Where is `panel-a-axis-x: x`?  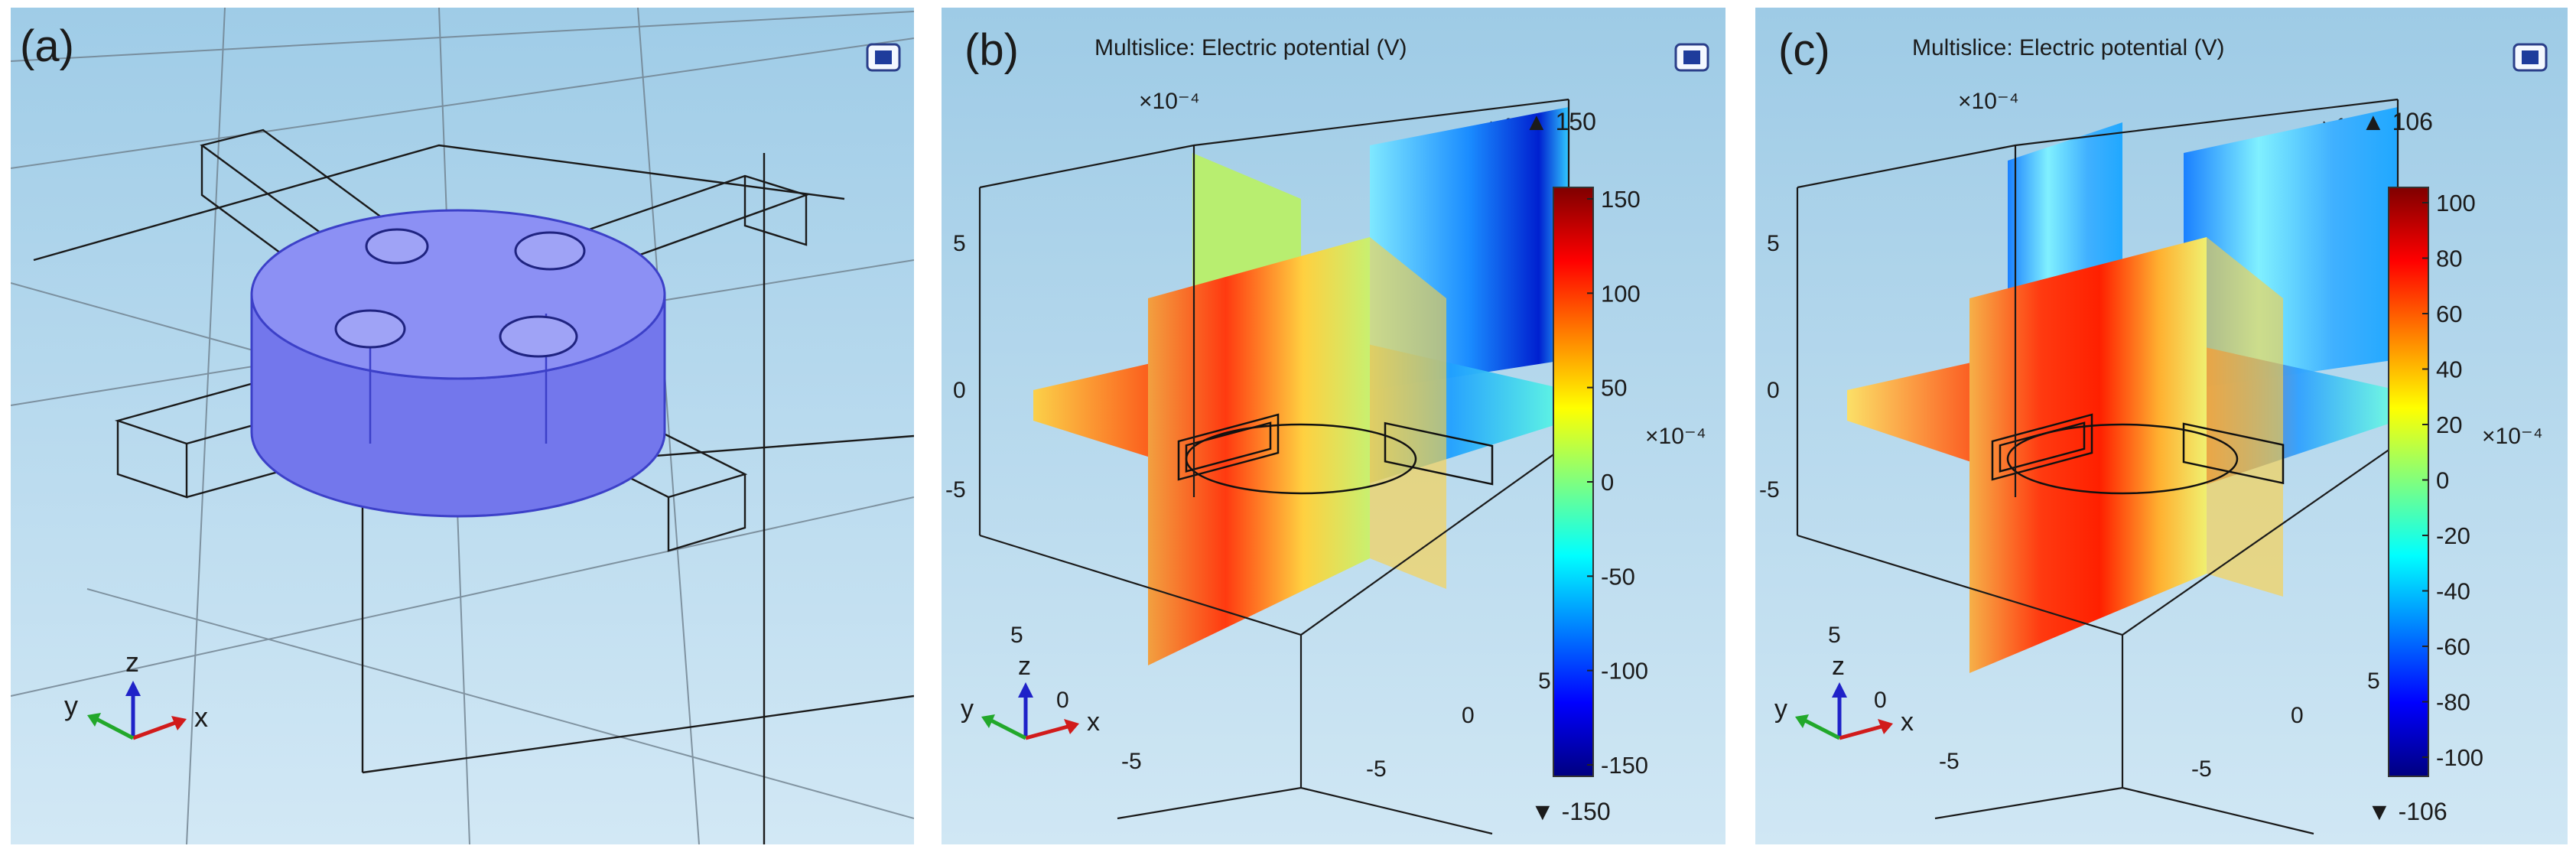
panel-a-axis-x: x is located at coordinates (201, 717).